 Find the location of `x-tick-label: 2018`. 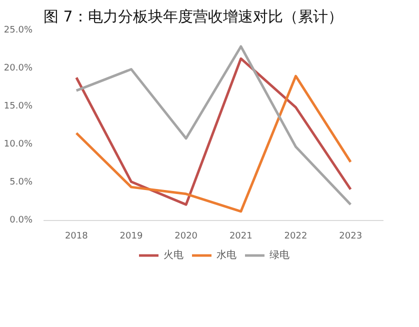

x-tick-label: 2018 is located at coordinates (76, 237).